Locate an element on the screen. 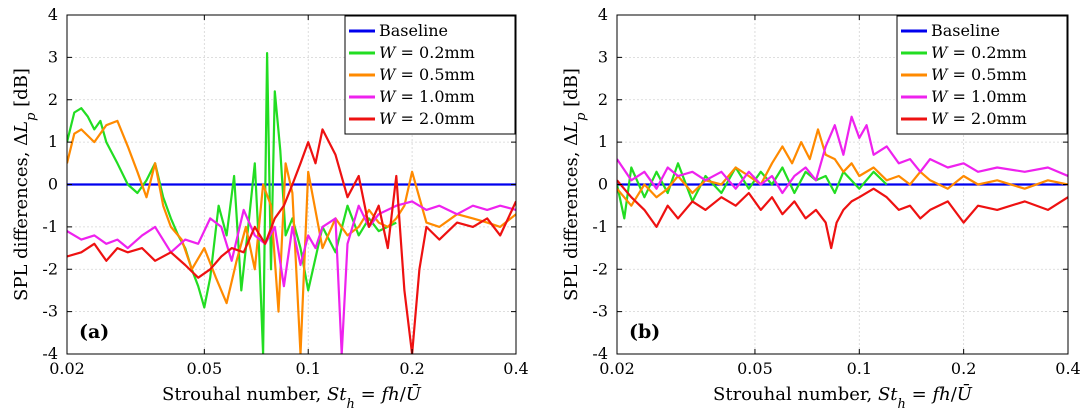 Image resolution: width=1086 pixels, height=418 pixels. series-line-w-1-0mm is located at coordinates (842, 155).